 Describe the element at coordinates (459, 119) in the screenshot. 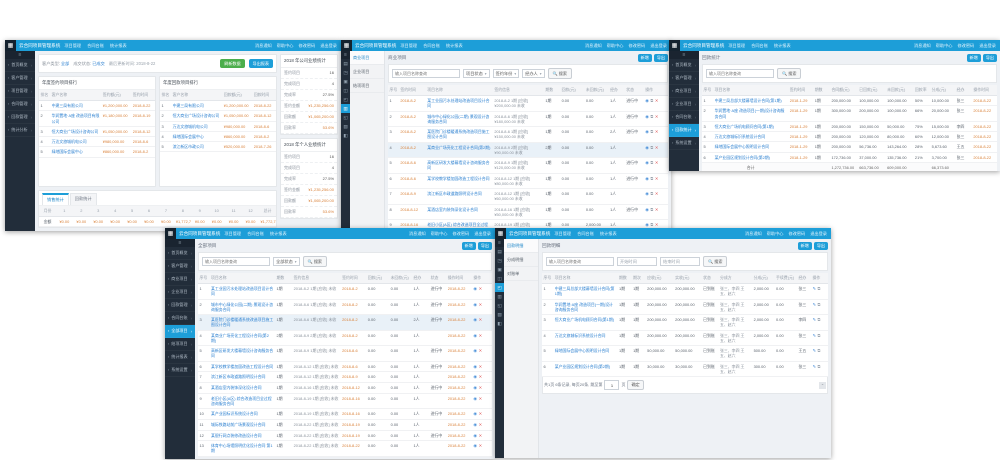

I see `cell-project-link: 城市中心绿化公园(二期) 景观设计咨询服务合同` at that location.